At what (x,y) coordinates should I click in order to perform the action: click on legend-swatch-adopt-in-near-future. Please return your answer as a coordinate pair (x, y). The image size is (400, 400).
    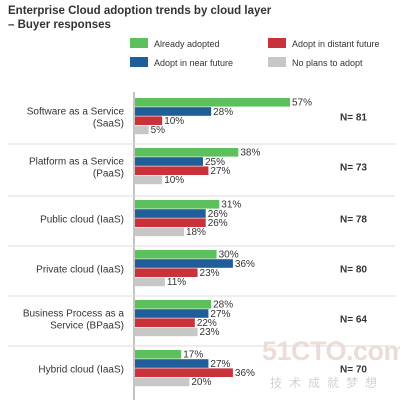
    Looking at the image, I should click on (139, 62).